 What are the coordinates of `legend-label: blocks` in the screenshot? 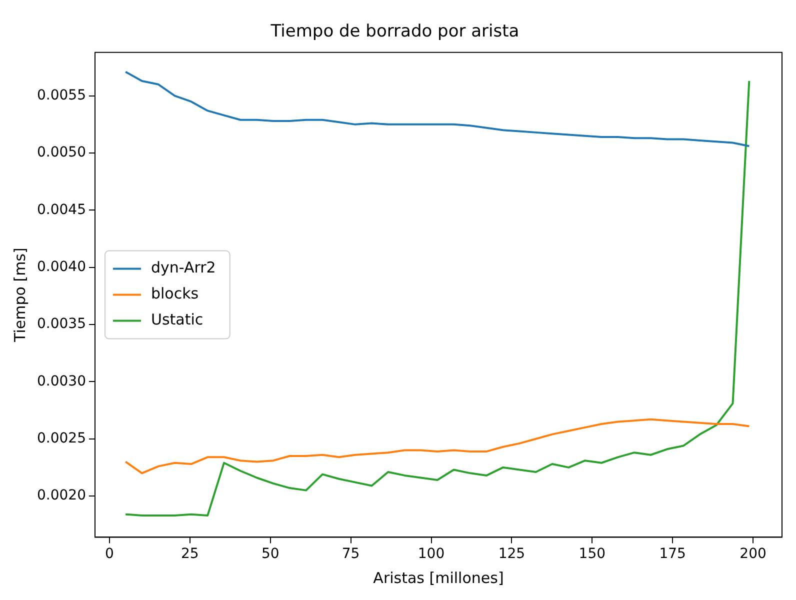 It's located at (174, 293).